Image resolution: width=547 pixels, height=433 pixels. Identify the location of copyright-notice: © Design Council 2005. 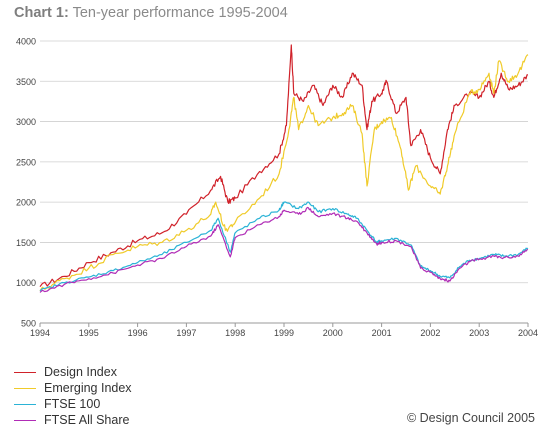
(470, 418).